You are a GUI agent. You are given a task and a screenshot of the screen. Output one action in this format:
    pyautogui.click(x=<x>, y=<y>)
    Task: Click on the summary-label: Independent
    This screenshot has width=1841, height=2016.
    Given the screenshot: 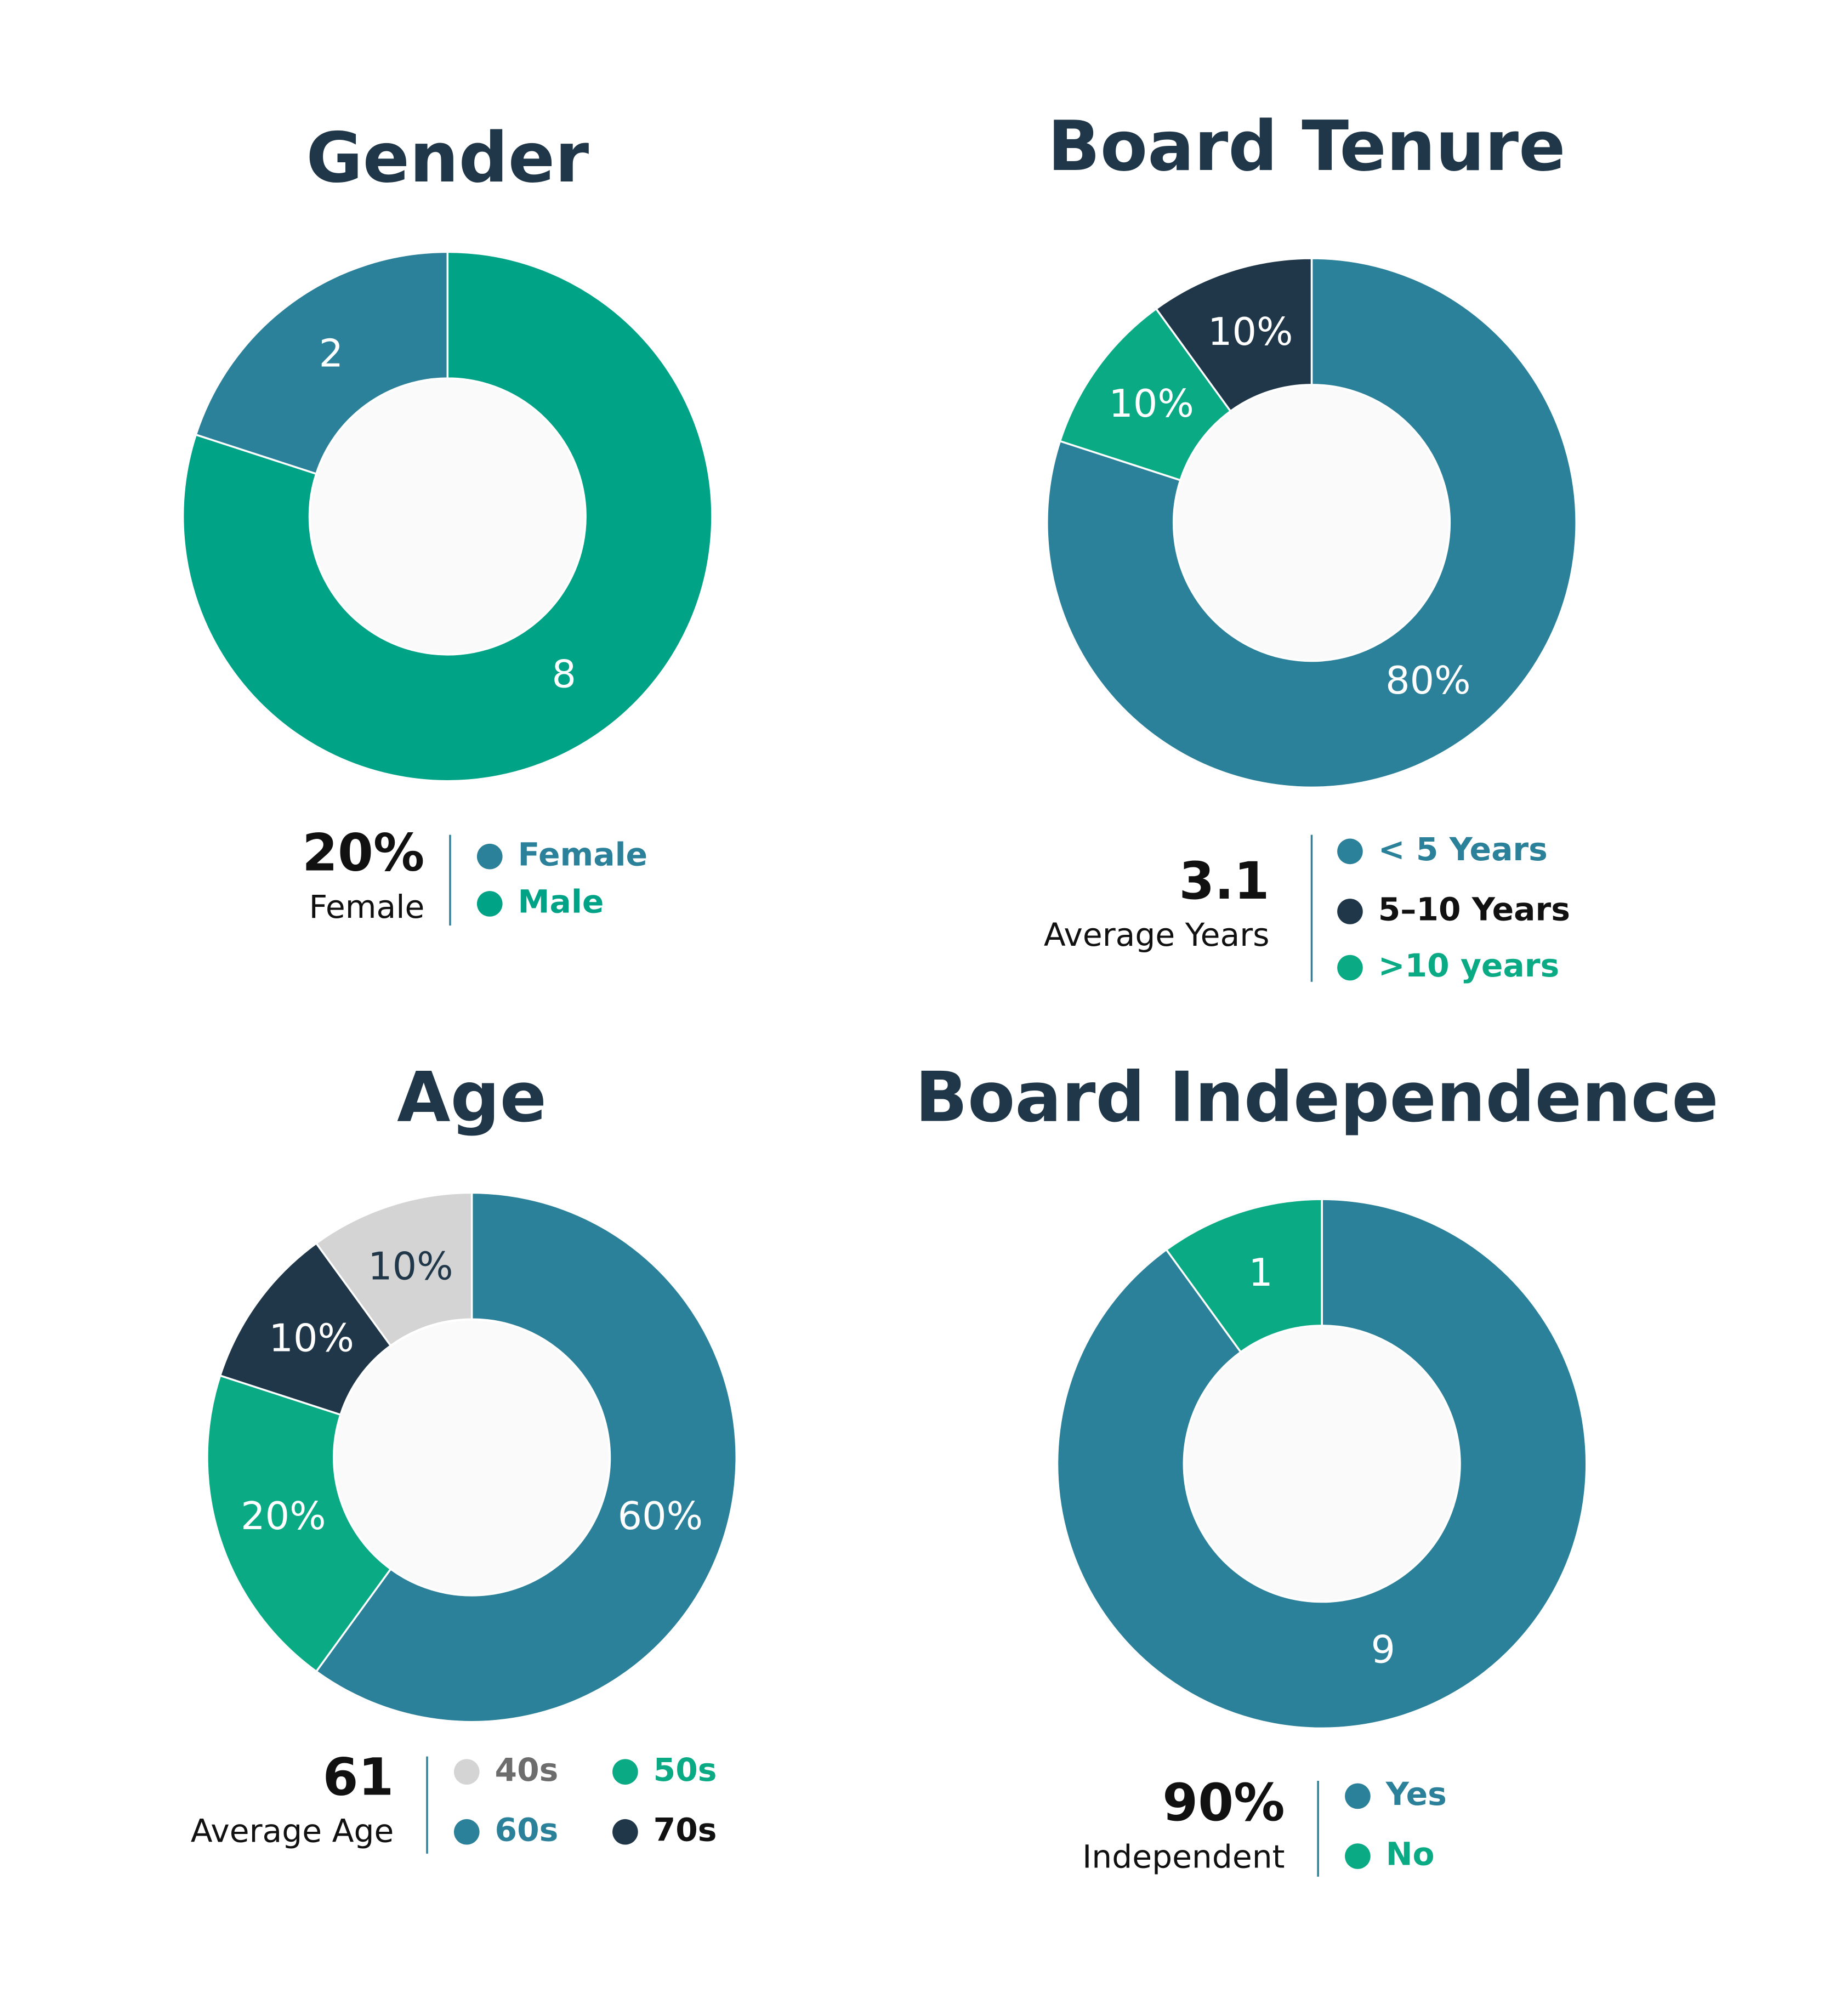 What is the action you would take?
    pyautogui.click(x=1183, y=1856)
    